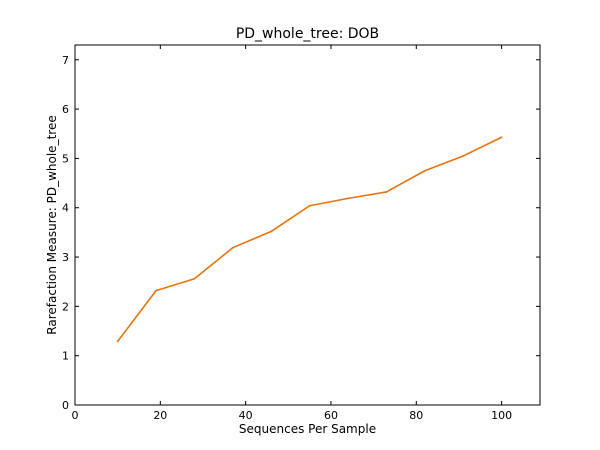 Image resolution: width=600 pixels, height=450 pixels. What do you see at coordinates (65, 109) in the screenshot?
I see `y-tick-label: 6` at bounding box center [65, 109].